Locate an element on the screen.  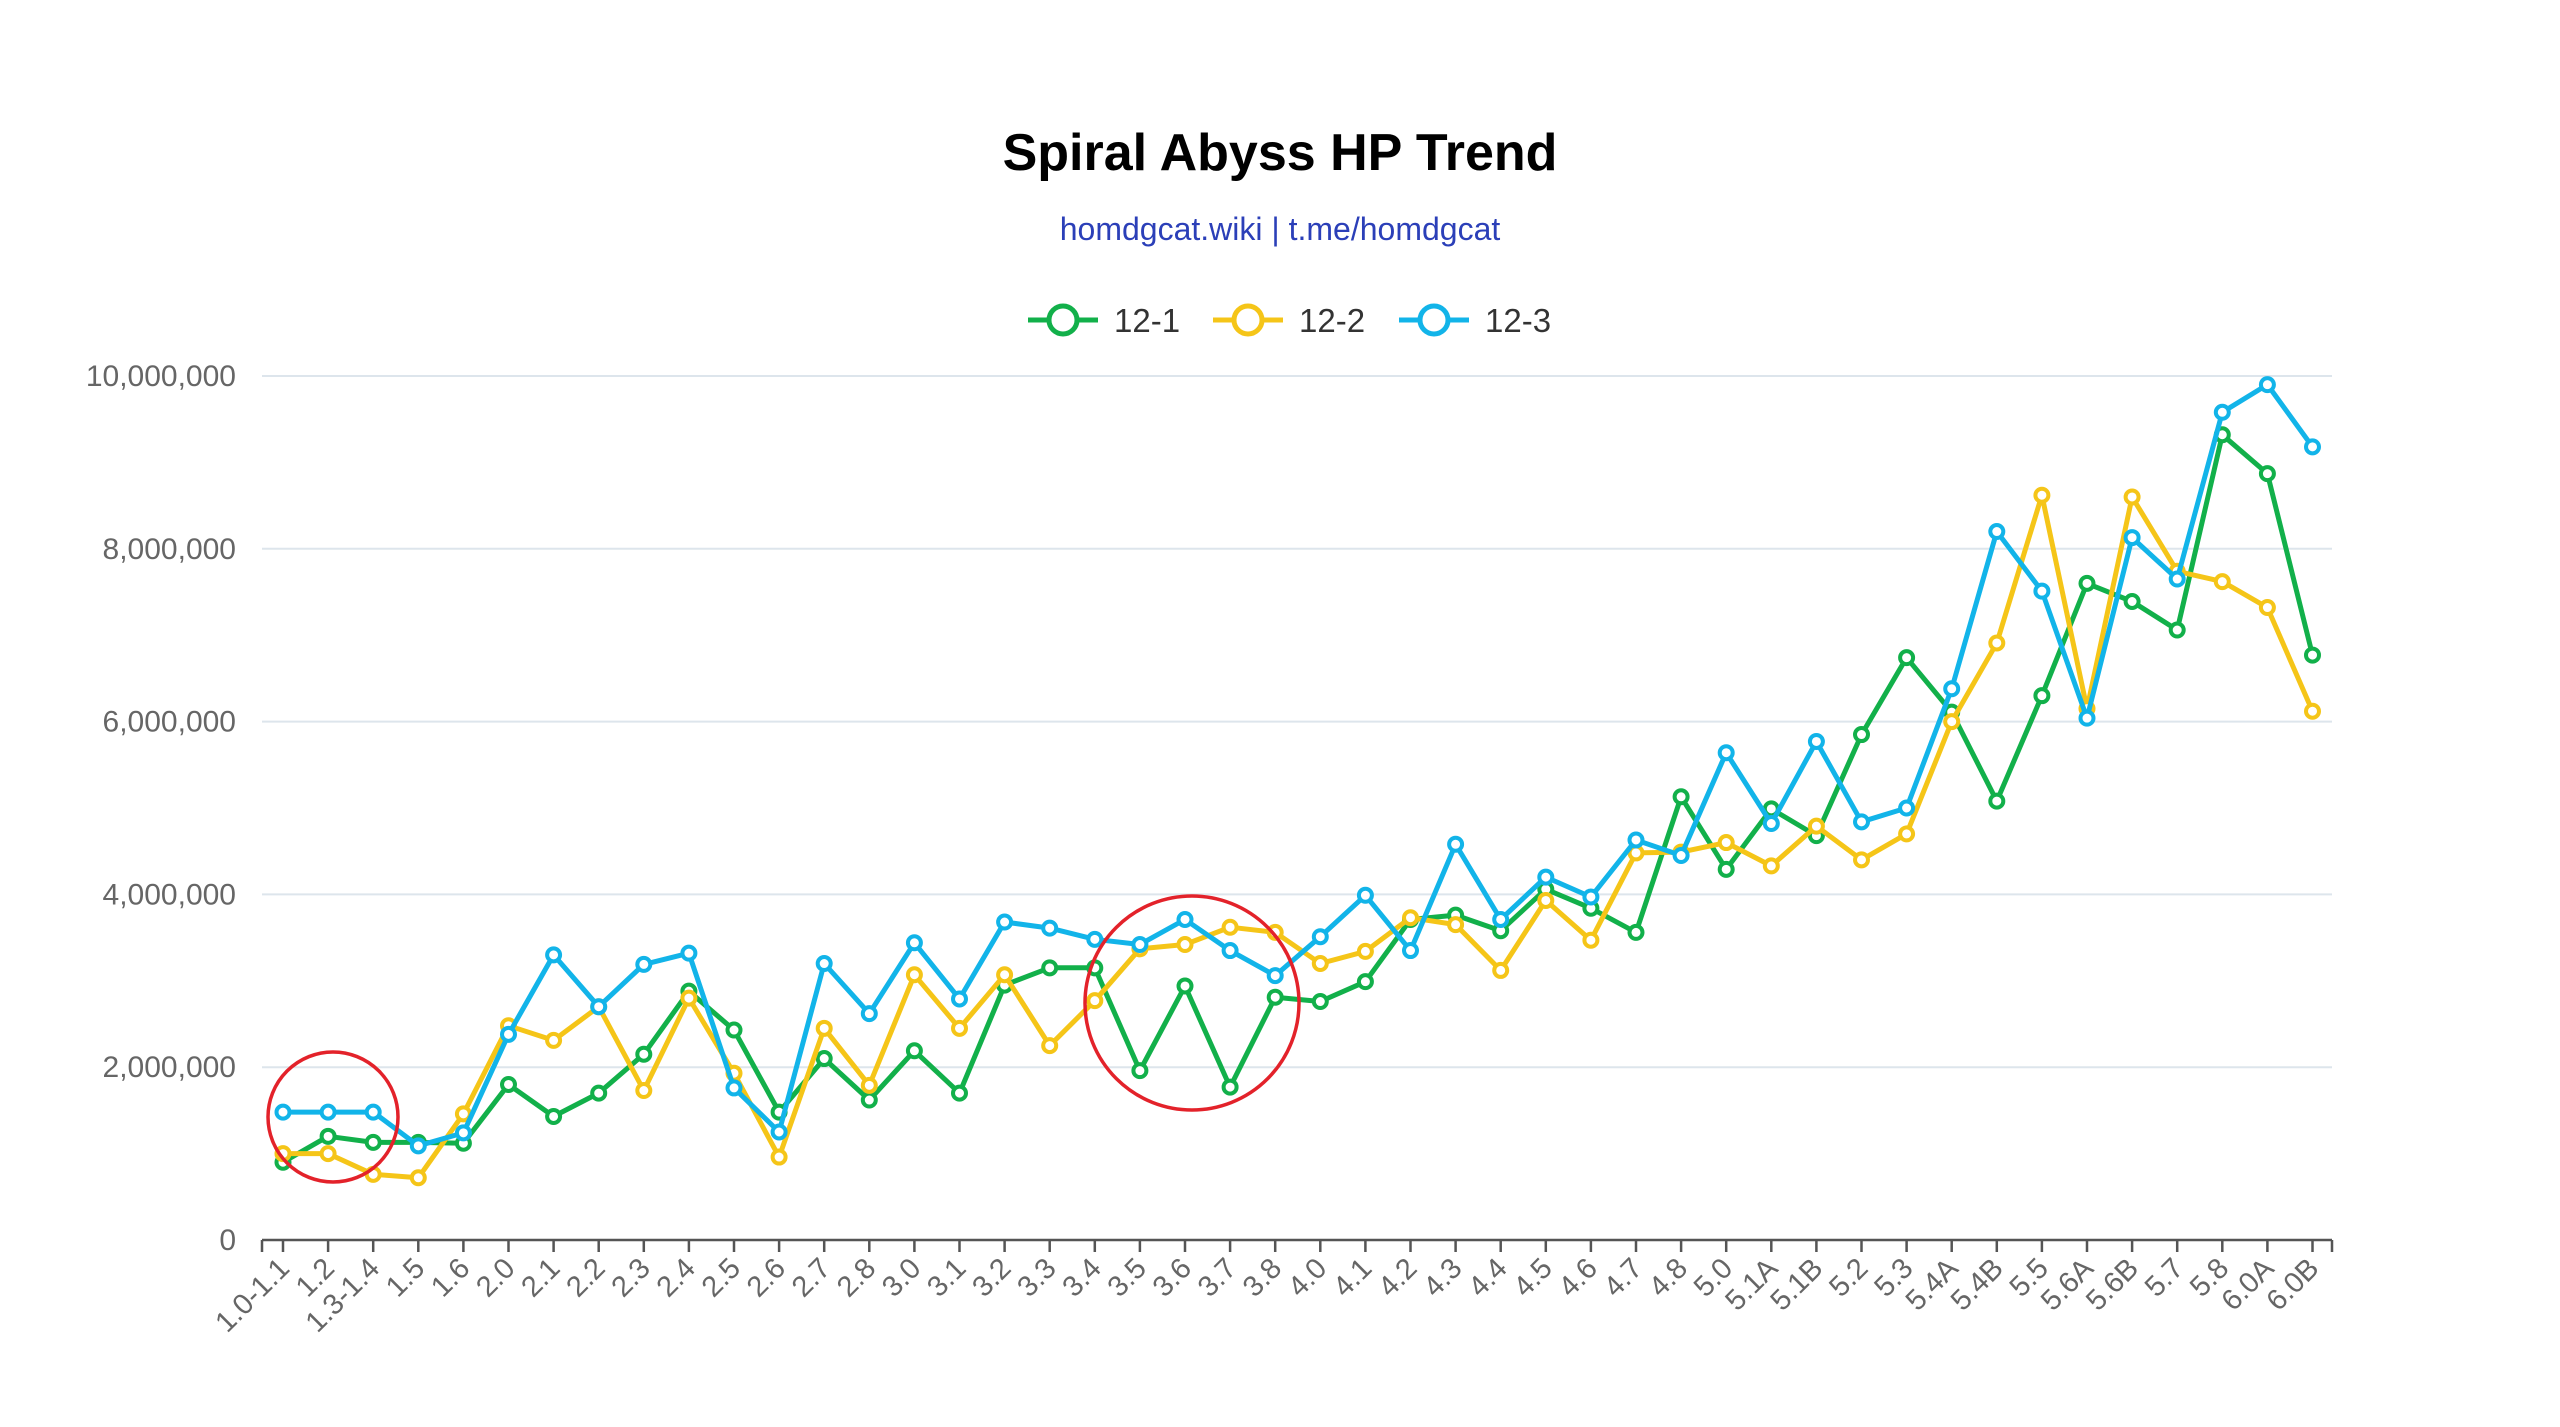
annotation-circle-middle is located at coordinates (1192, 1003).